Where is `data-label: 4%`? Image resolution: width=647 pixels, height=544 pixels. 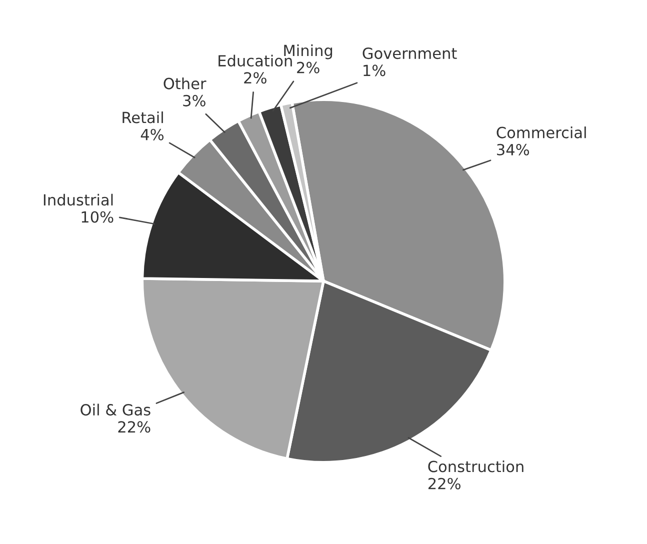 data-label: 4% is located at coordinates (152, 134).